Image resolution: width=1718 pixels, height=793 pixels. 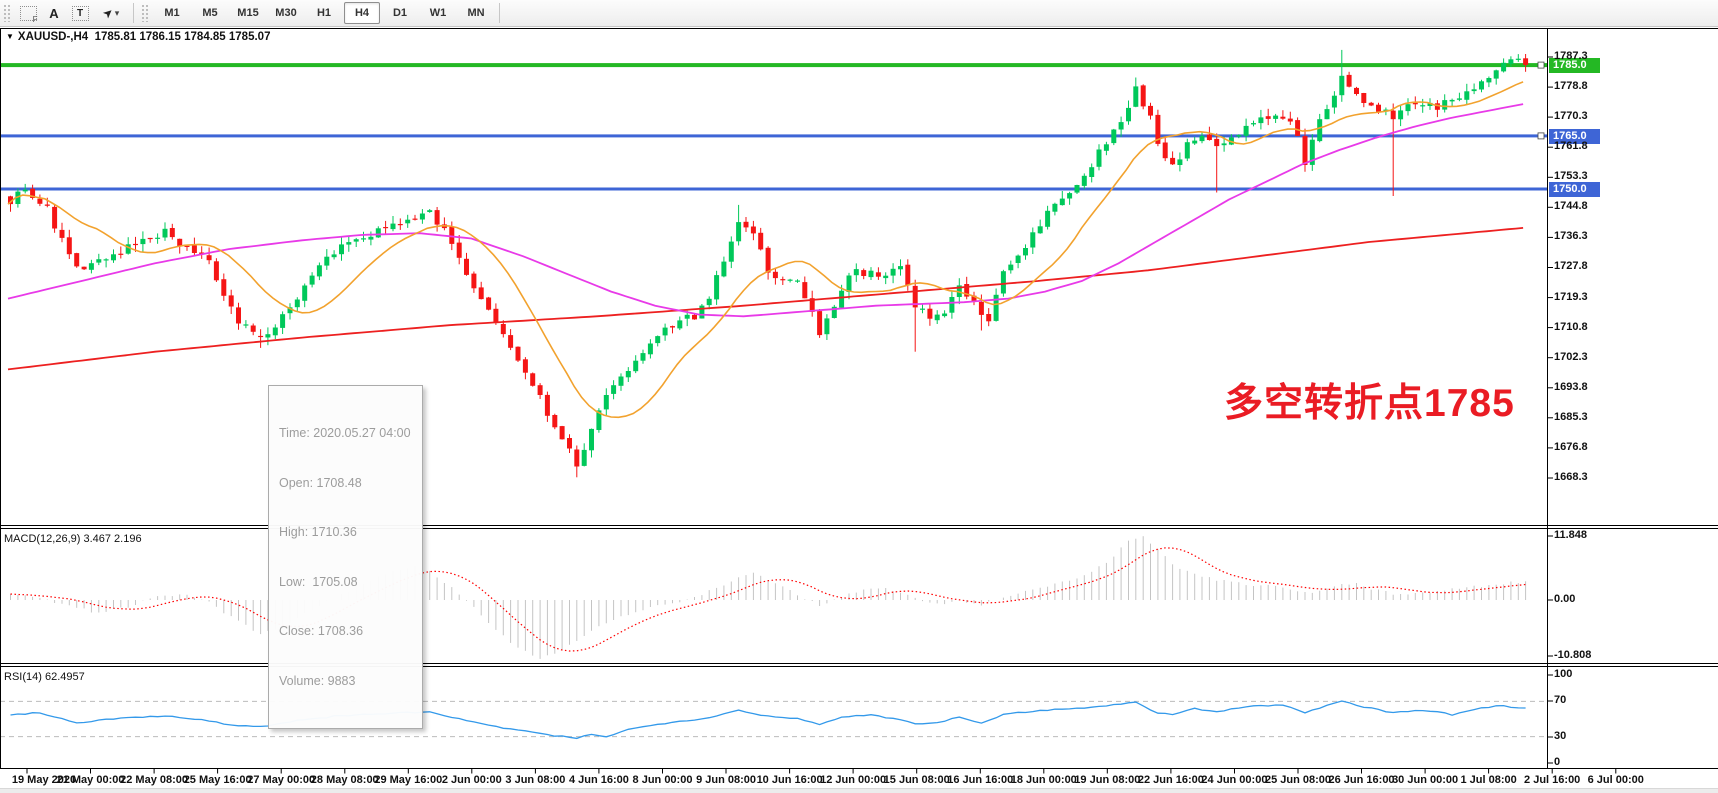 What do you see at coordinates (1571, 446) in the screenshot?
I see `price-axis-label: 1676.8` at bounding box center [1571, 446].